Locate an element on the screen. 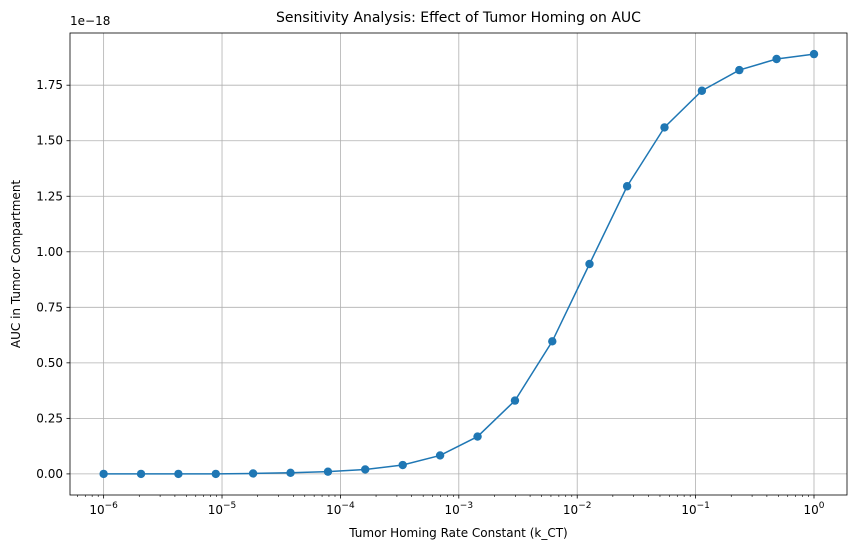 This screenshot has width=855, height=550. y-tick-label: 0.75 is located at coordinates (49, 307).